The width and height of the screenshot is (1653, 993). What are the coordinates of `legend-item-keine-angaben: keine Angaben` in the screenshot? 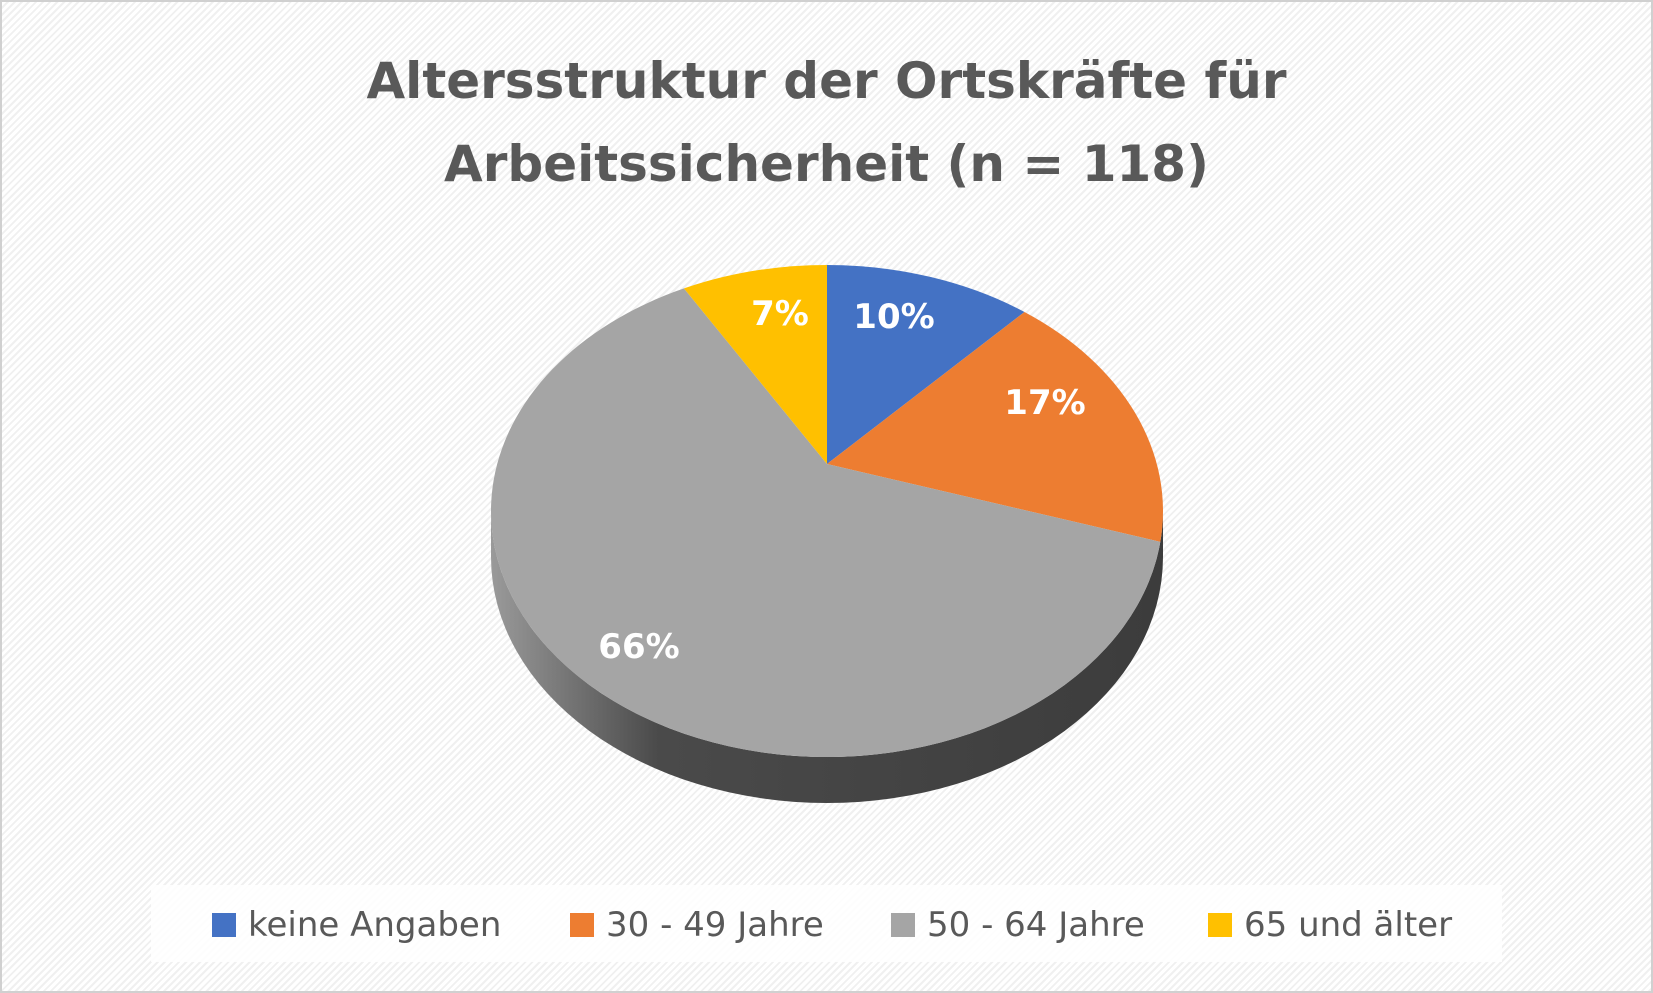 It's located at (356, 925).